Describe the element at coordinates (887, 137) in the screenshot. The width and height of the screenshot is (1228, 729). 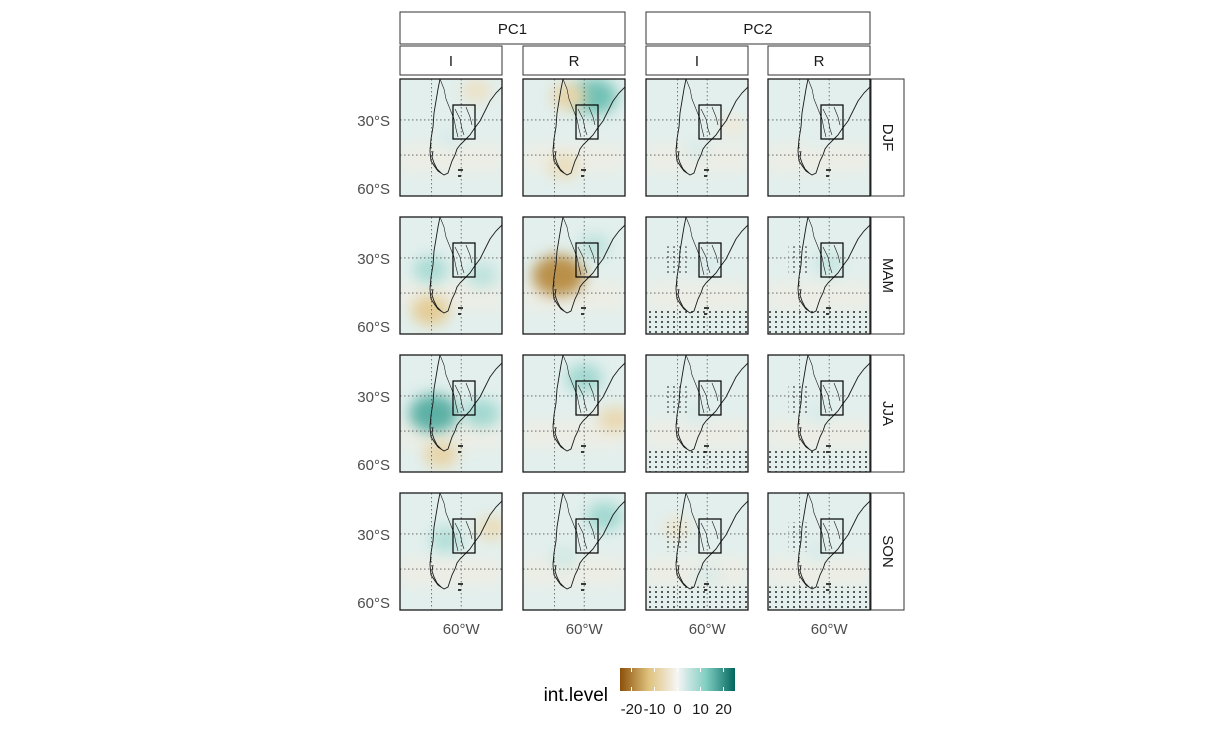
I see `strip-season-djf` at that location.